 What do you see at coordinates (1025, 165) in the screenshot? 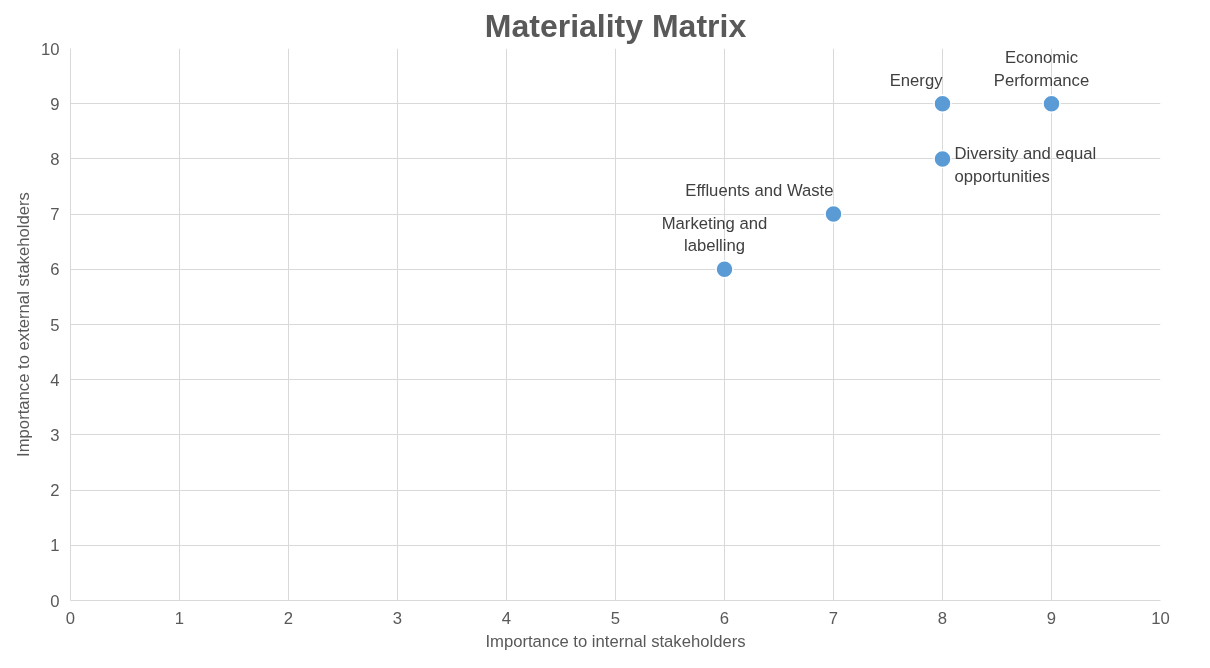
I see `annotation: Diversity and equal opportunities` at bounding box center [1025, 165].